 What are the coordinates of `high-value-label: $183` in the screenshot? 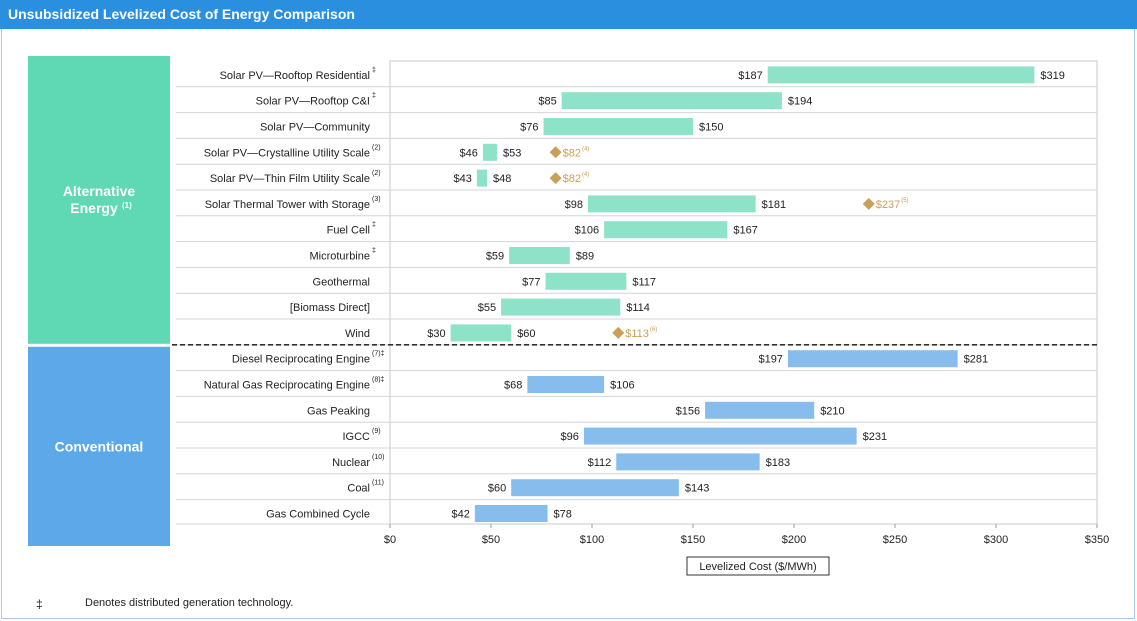 It's located at (778, 463).